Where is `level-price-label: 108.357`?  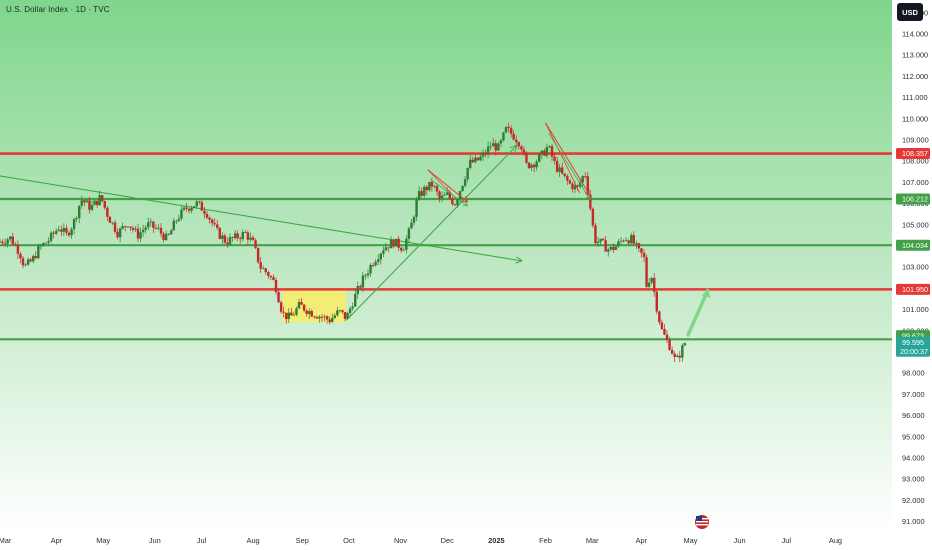
level-price-label: 108.357 is located at coordinates (915, 153).